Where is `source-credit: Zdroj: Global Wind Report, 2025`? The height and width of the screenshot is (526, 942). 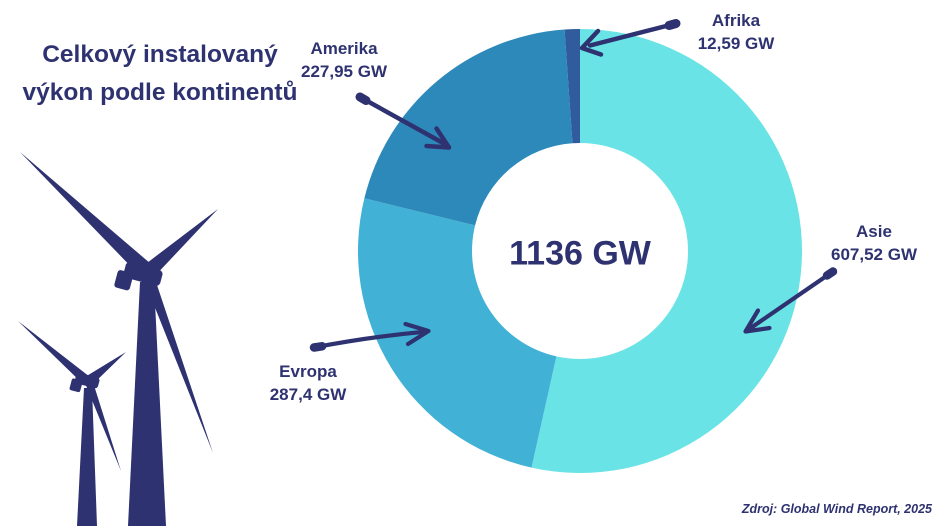
source-credit: Zdroj: Global Wind Report, 2025 is located at coordinates (836, 509).